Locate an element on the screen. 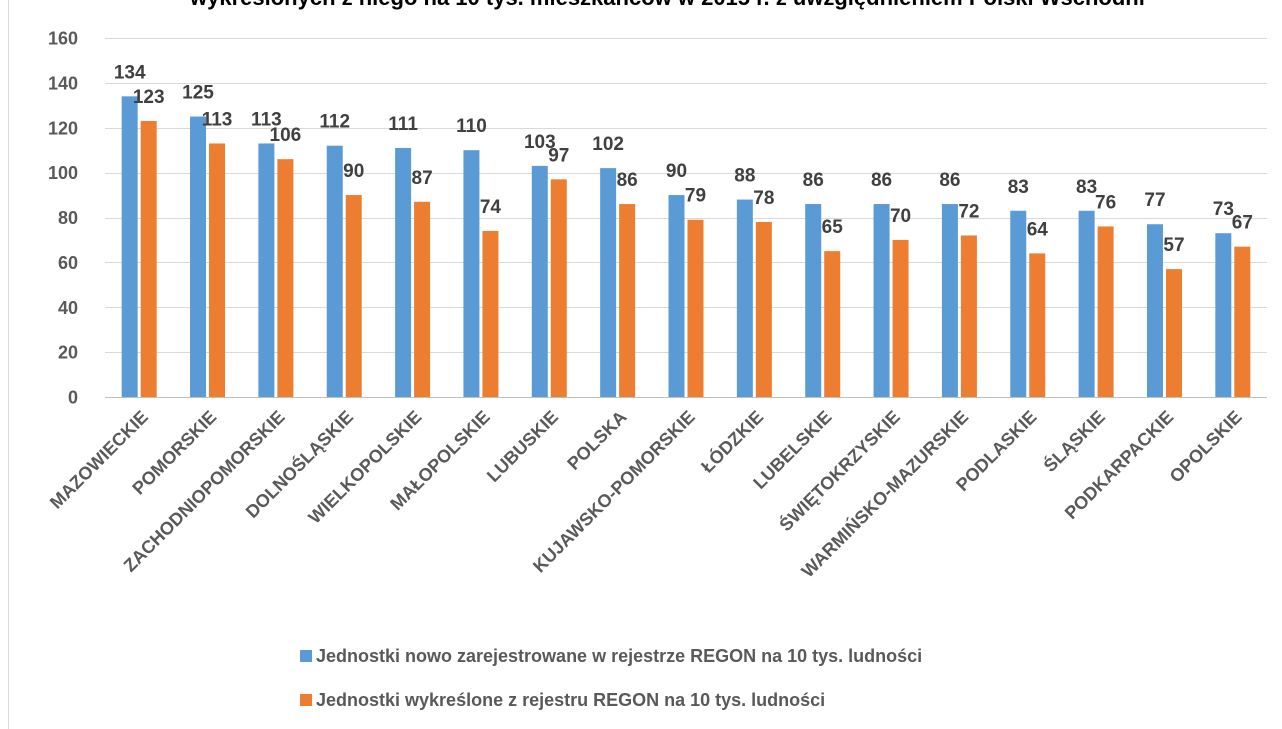 This screenshot has height=729, width=1282. data-label-registered-7: 102 is located at coordinates (608, 144).